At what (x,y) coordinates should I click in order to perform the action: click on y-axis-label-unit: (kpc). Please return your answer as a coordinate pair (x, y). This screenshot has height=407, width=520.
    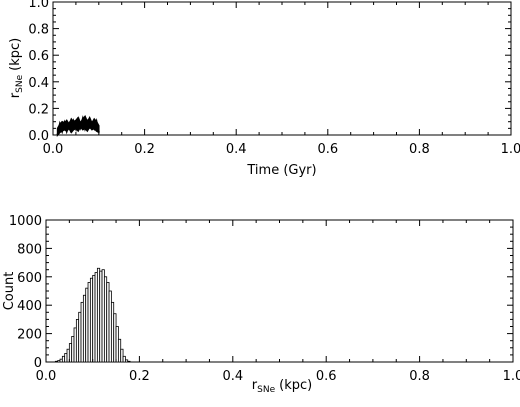
    Looking at the image, I should click on (15, 54).